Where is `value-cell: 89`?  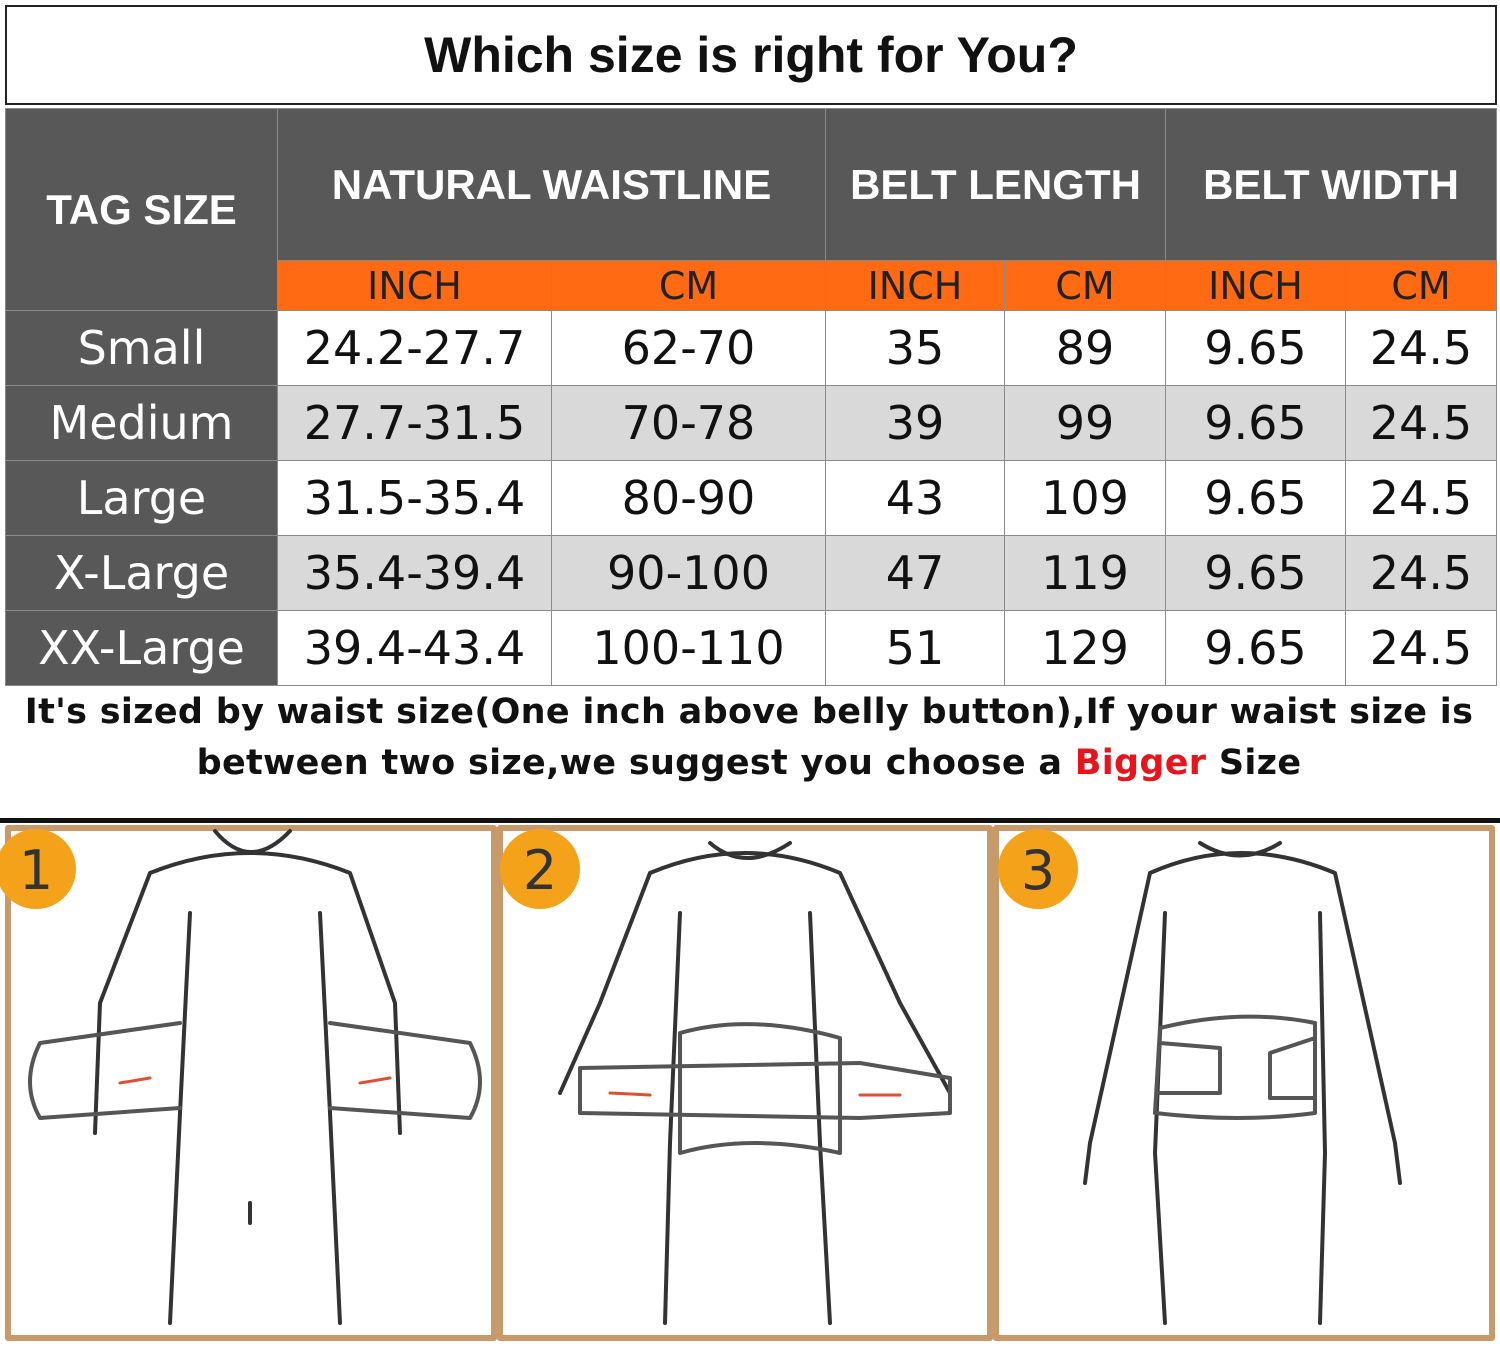
value-cell: 89 is located at coordinates (1085, 348).